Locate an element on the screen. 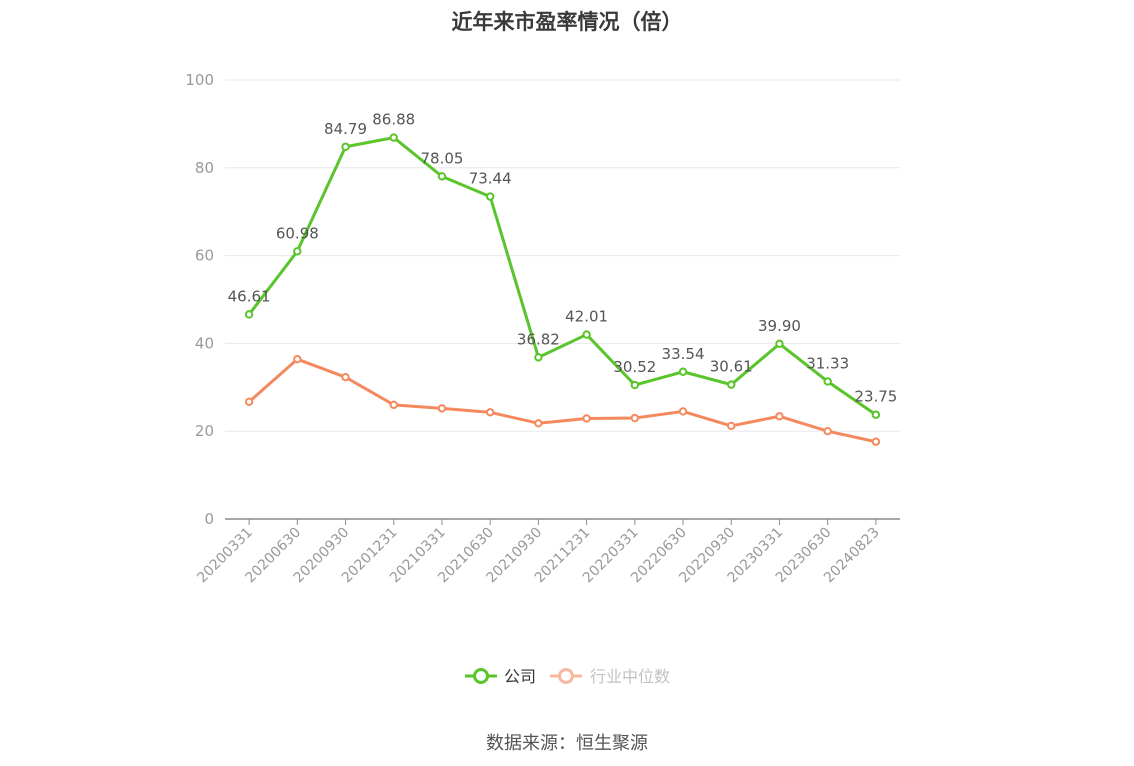  legend-company-icon is located at coordinates (481, 676).